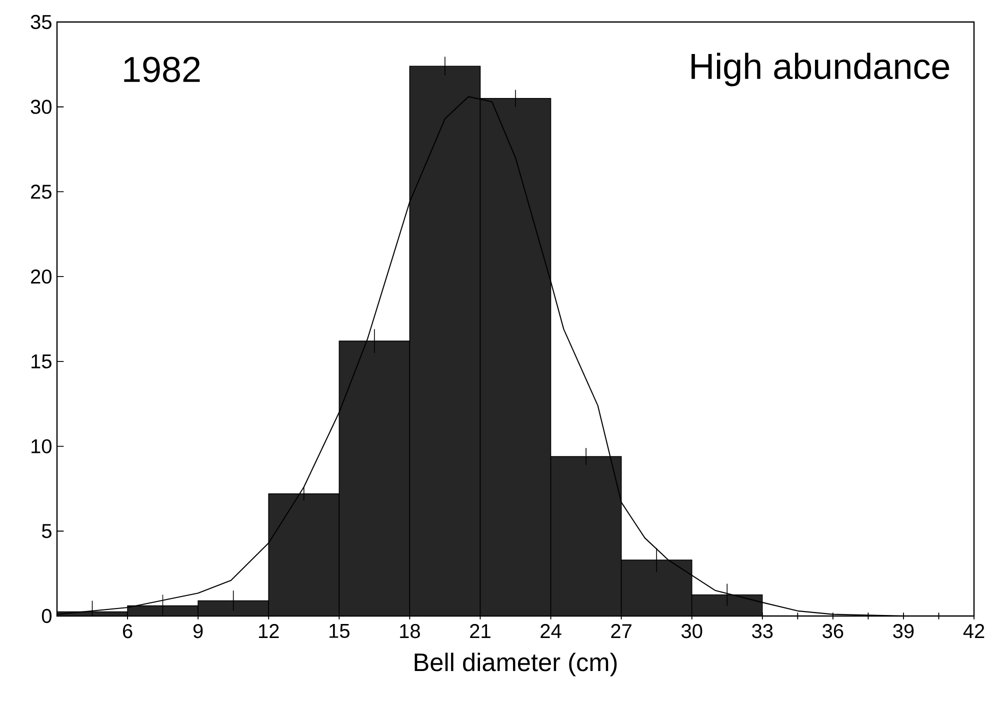  I want to click on x-axis-title: Bell diameter (cm), so click(515, 664).